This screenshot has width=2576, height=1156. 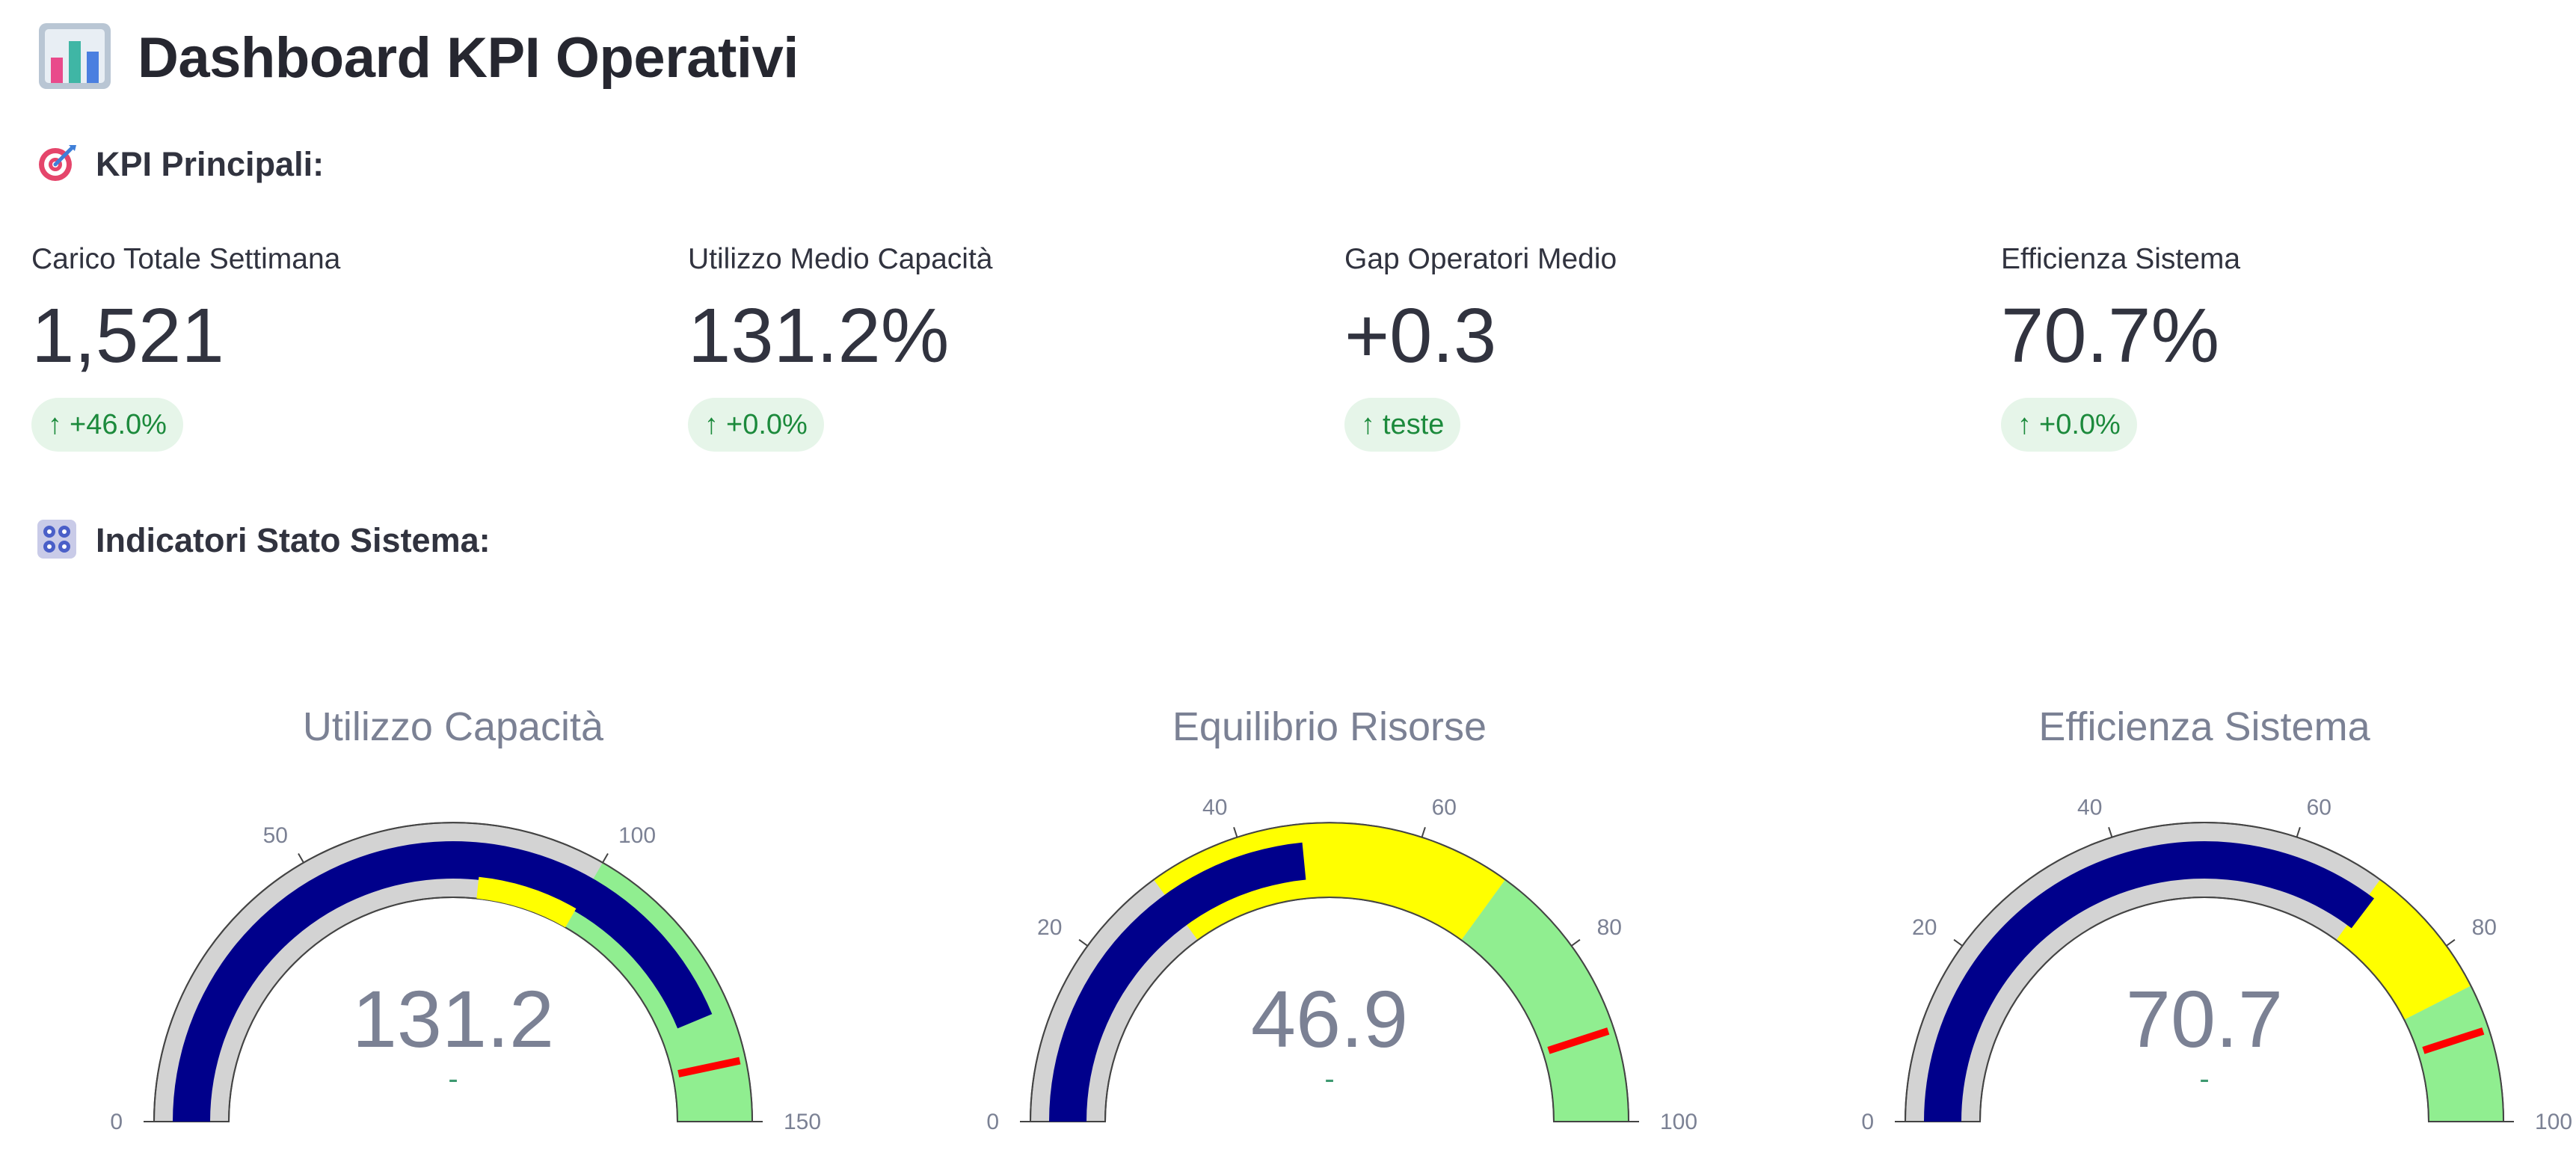 I want to click on metric-gap-operatori: Gap Operatori Medio +0.3 ↑ teste, so click(x=1643, y=346).